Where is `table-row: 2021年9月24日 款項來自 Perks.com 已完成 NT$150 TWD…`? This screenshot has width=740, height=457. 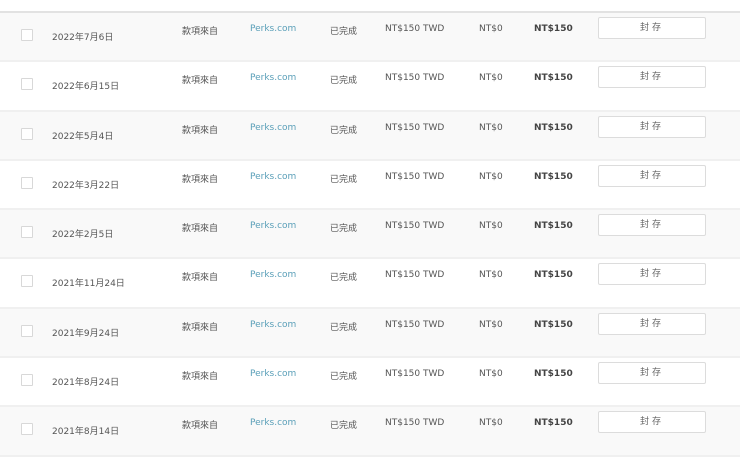
table-row: 2021年9月24日 款項來自 Perks.com 已完成 NT$150 TWD… is located at coordinates (370, 333).